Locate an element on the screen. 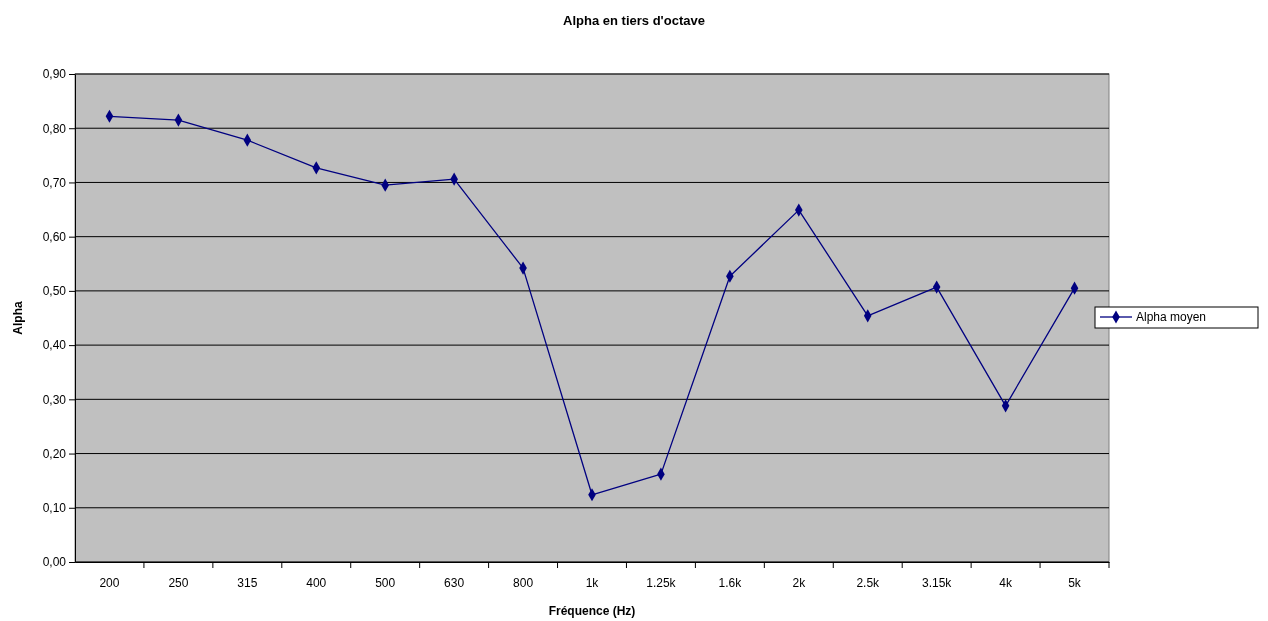 The image size is (1268, 621). chart-title: Alpha en tiers d'octave is located at coordinates (634, 20).